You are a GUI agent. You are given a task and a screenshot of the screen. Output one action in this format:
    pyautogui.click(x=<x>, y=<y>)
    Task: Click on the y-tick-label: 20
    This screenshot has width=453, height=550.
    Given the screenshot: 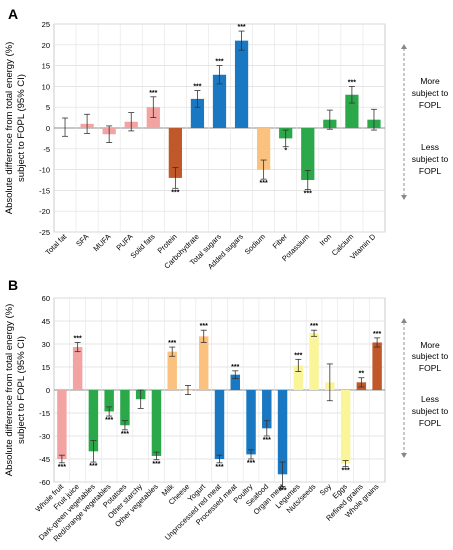 What is the action you would take?
    pyautogui.click(x=46, y=45)
    